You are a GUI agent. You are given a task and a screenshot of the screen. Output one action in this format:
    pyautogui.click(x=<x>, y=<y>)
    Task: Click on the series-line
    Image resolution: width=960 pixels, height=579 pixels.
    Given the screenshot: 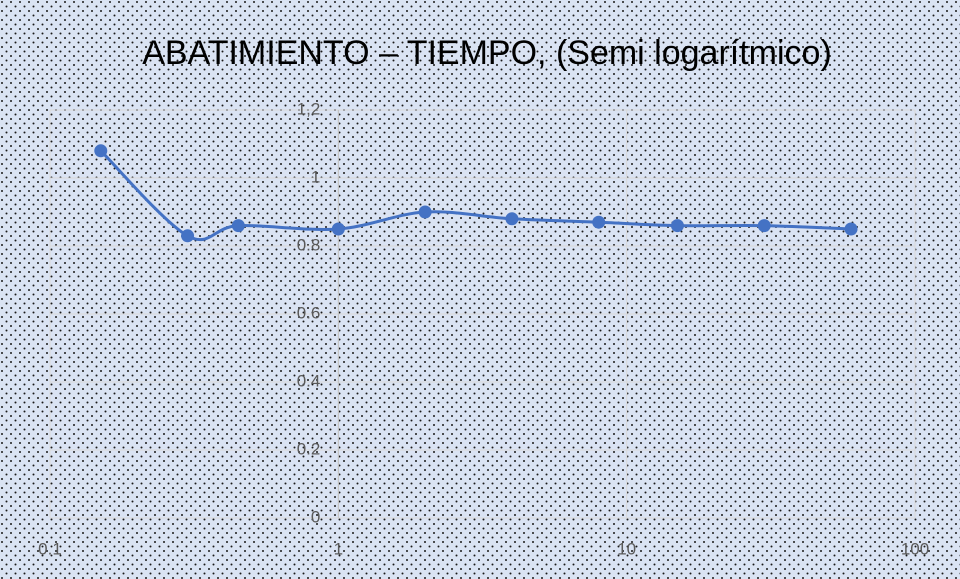 What is the action you would take?
    pyautogui.click(x=475, y=195)
    